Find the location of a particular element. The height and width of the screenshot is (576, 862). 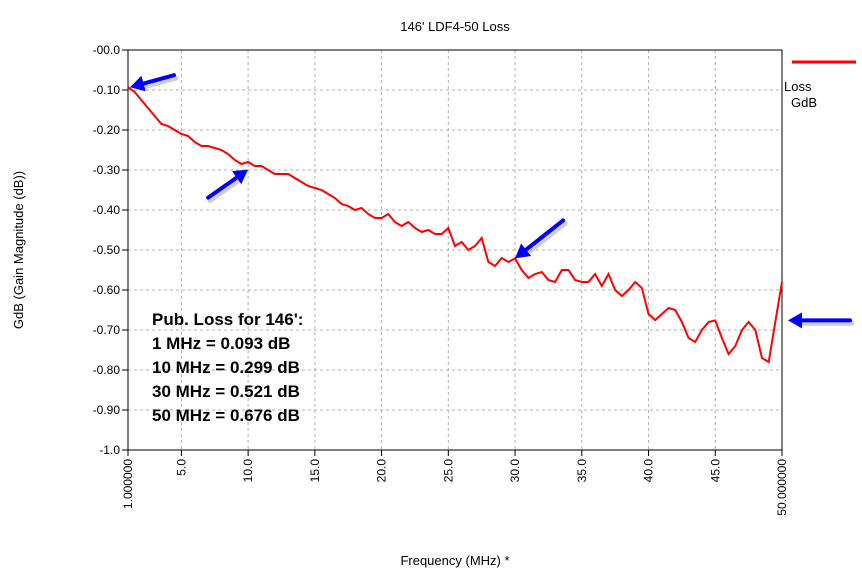

x-tick-label: 5.0 is located at coordinates (181, 467).